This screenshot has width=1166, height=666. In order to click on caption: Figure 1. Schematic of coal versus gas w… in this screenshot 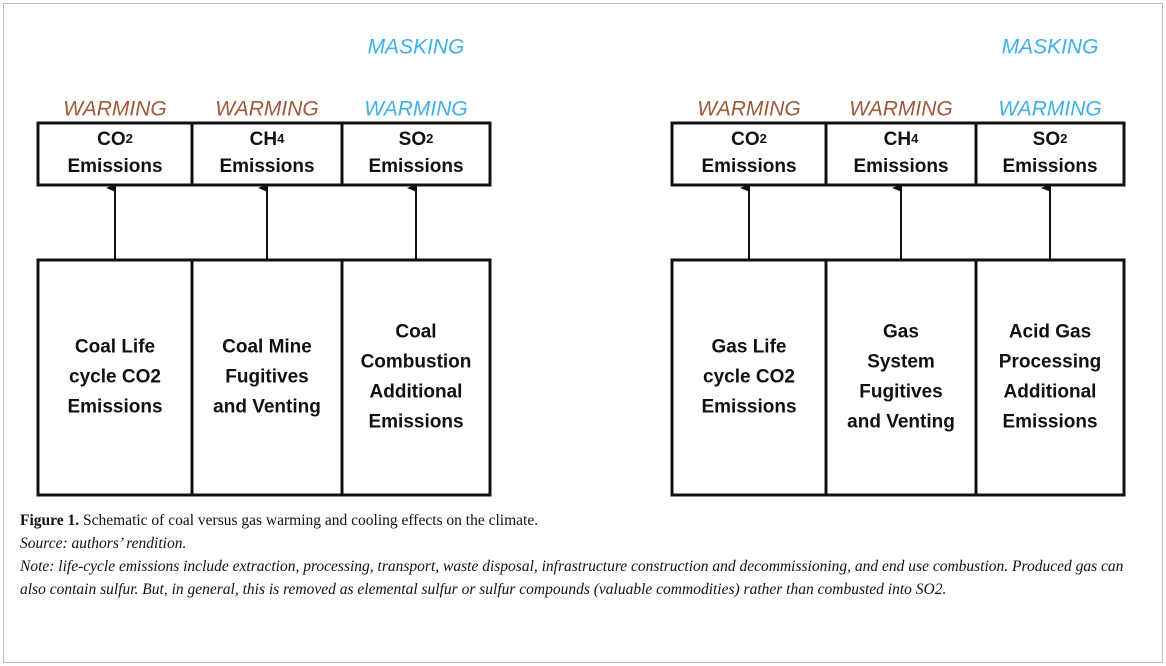, I will do `click(585, 555)`.